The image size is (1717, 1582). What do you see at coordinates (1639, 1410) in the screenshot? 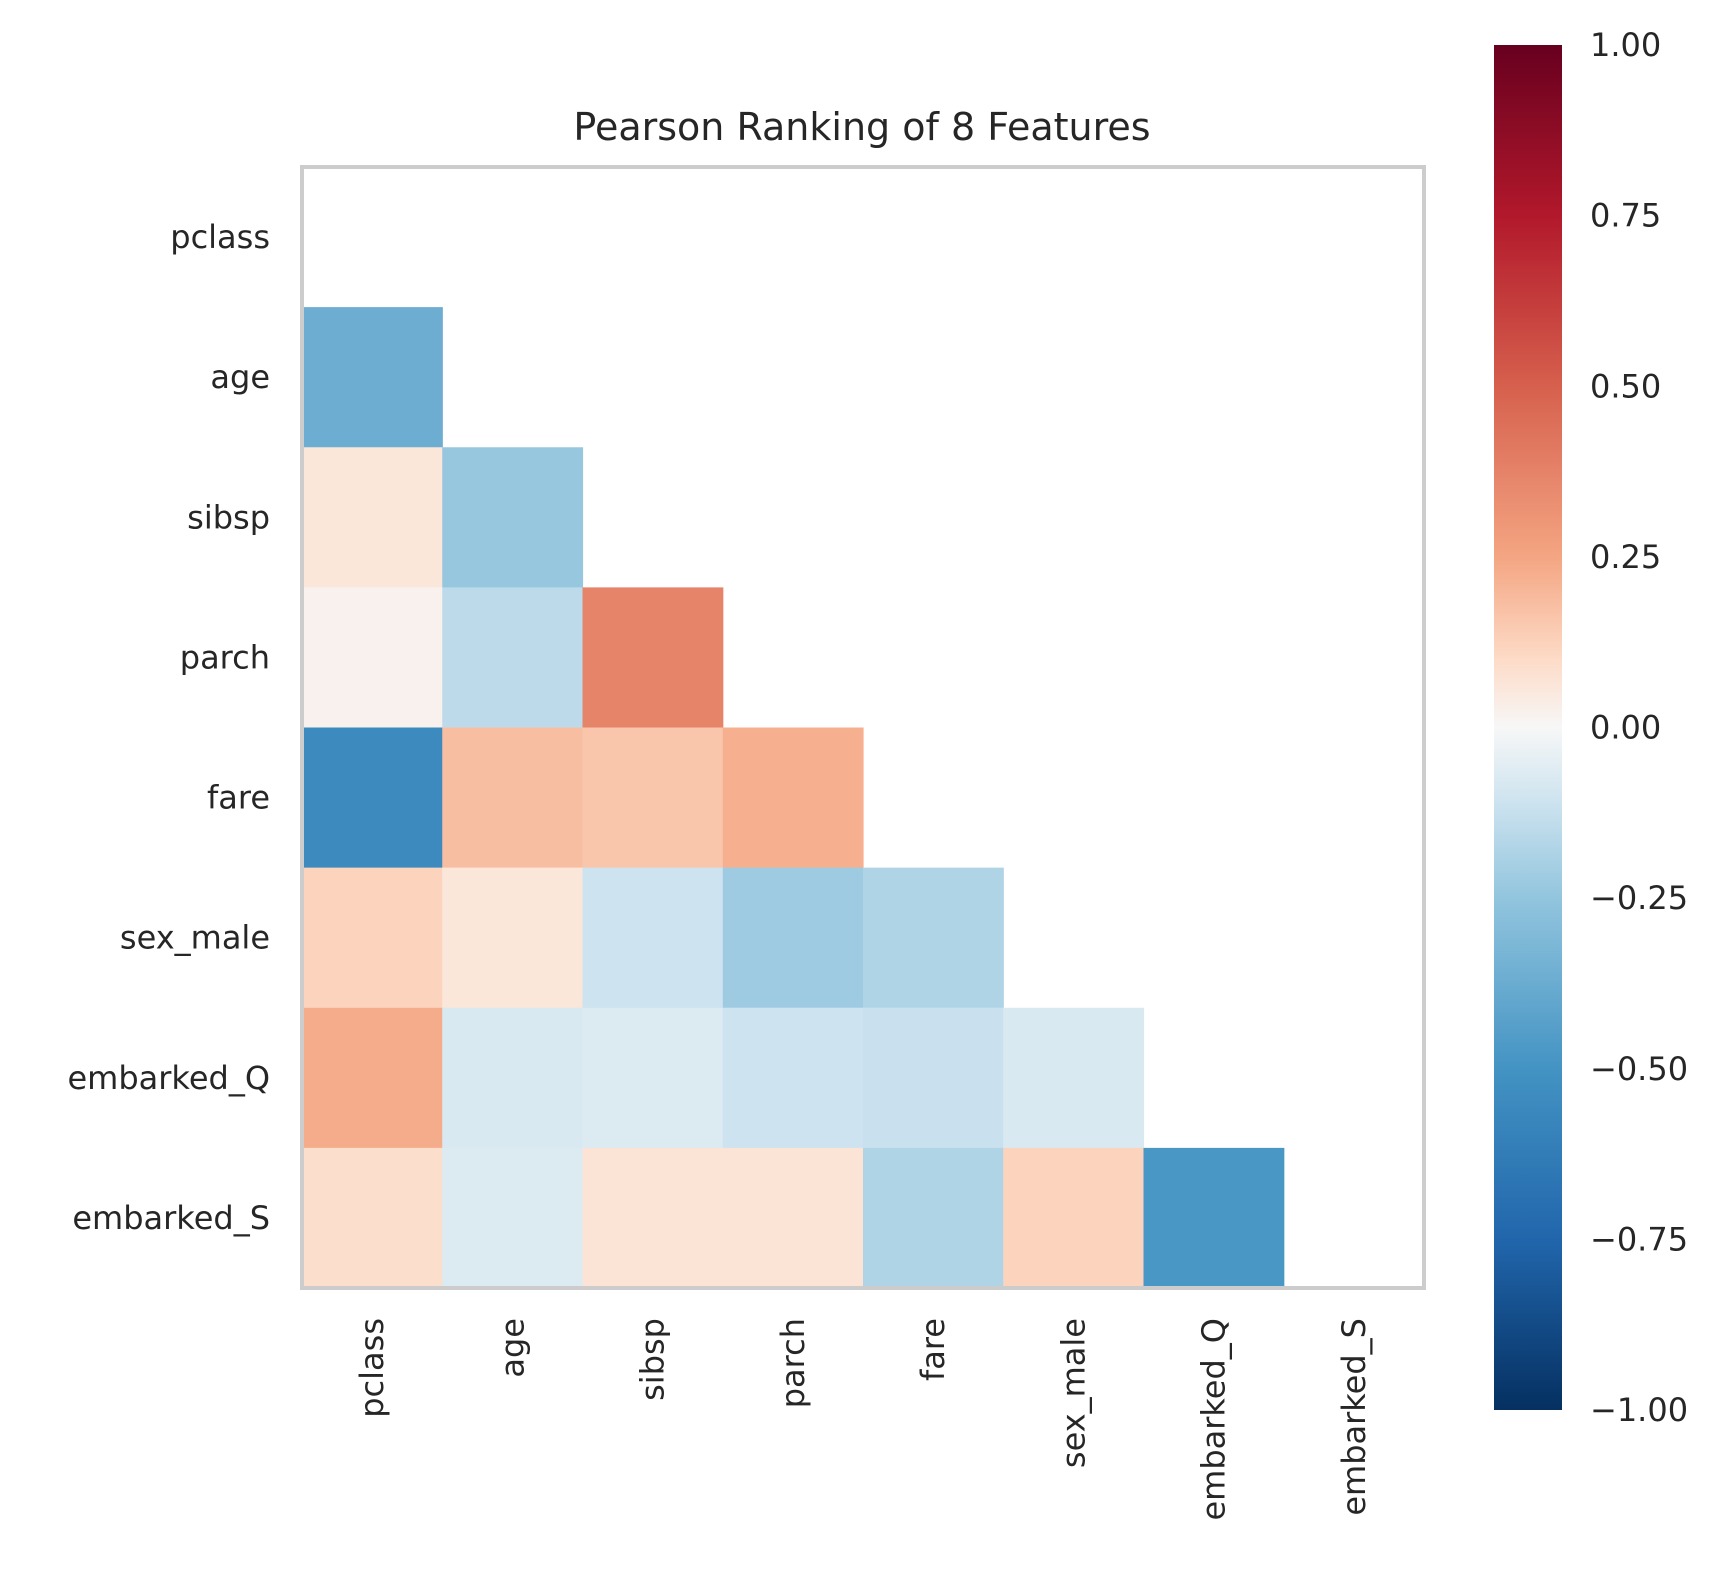
I see `colorbar-tick-label: −1.00` at bounding box center [1639, 1410].